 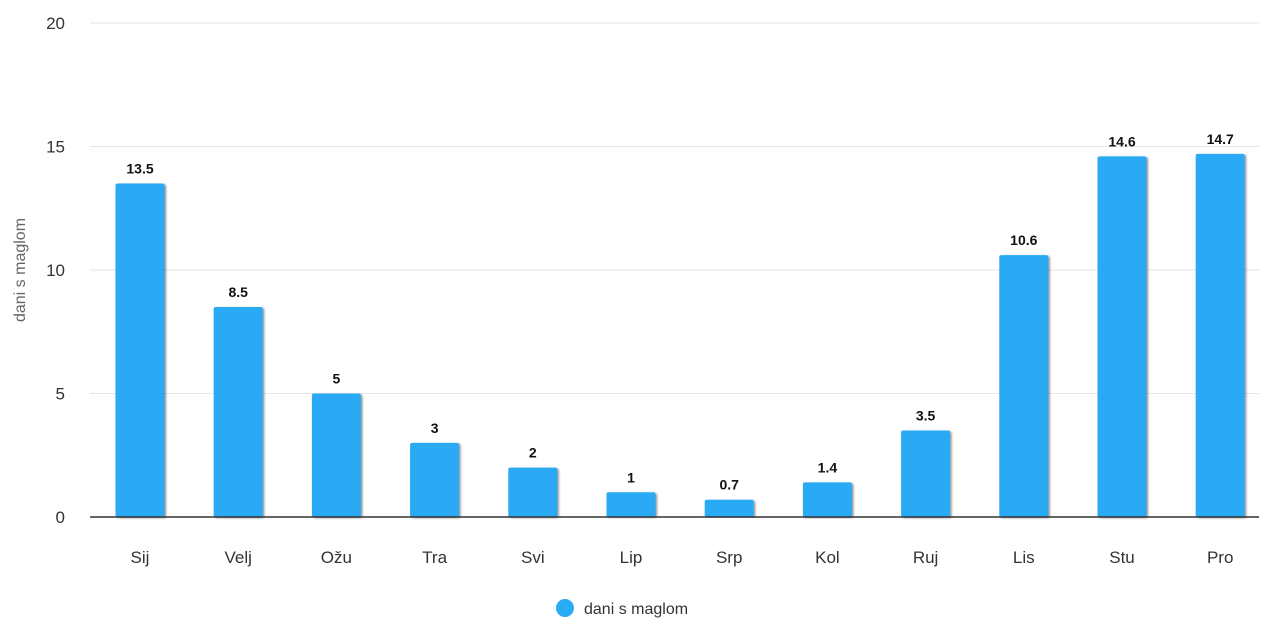 I want to click on data-label: 1.4, so click(x=828, y=467).